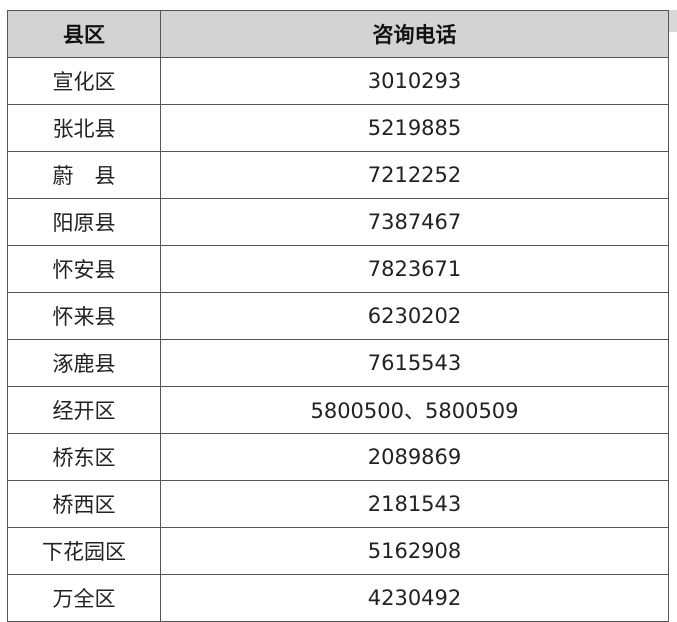  Describe the element at coordinates (414, 269) in the screenshot. I see `phone-cell: 7823671` at that location.